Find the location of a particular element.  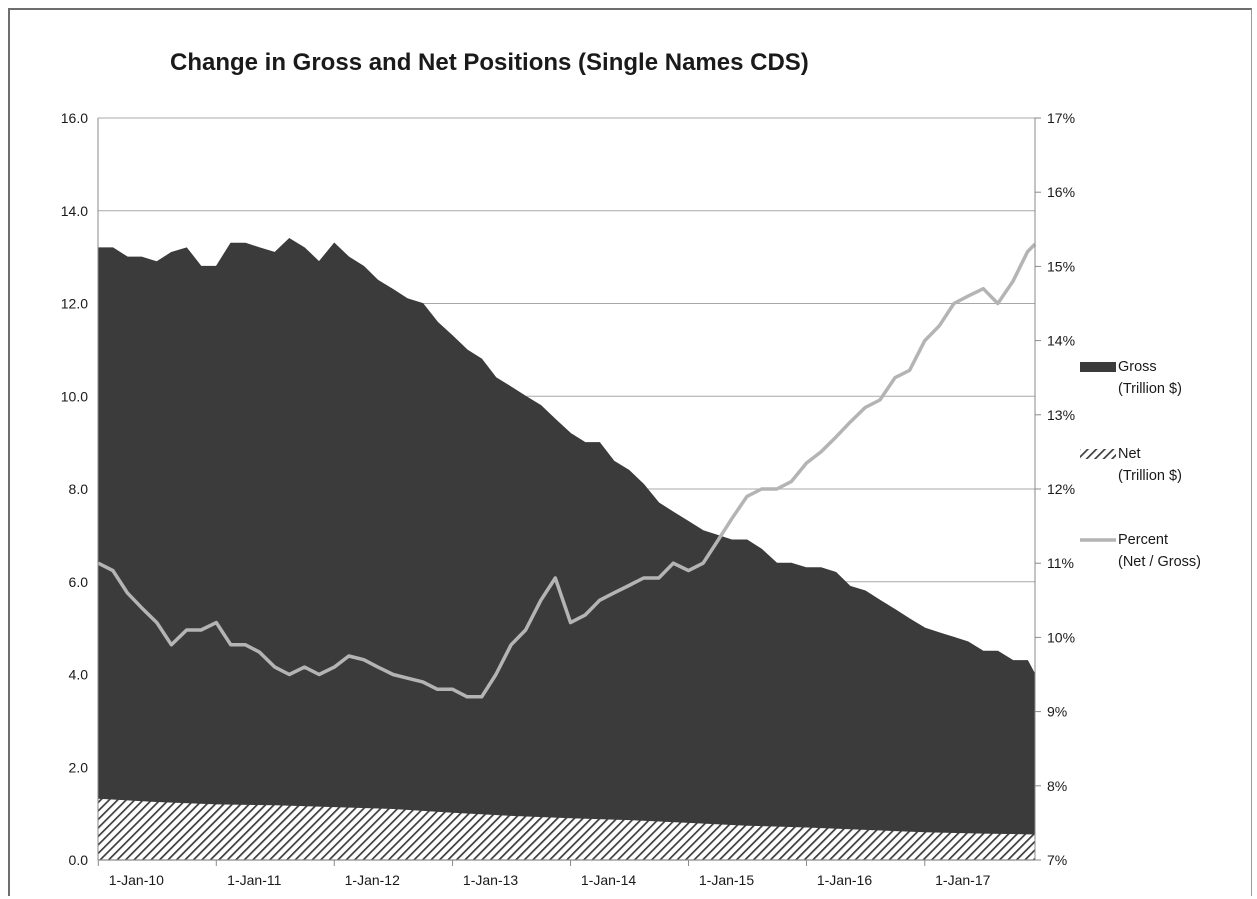

left-tick-label: 12.0 is located at coordinates (74, 304).